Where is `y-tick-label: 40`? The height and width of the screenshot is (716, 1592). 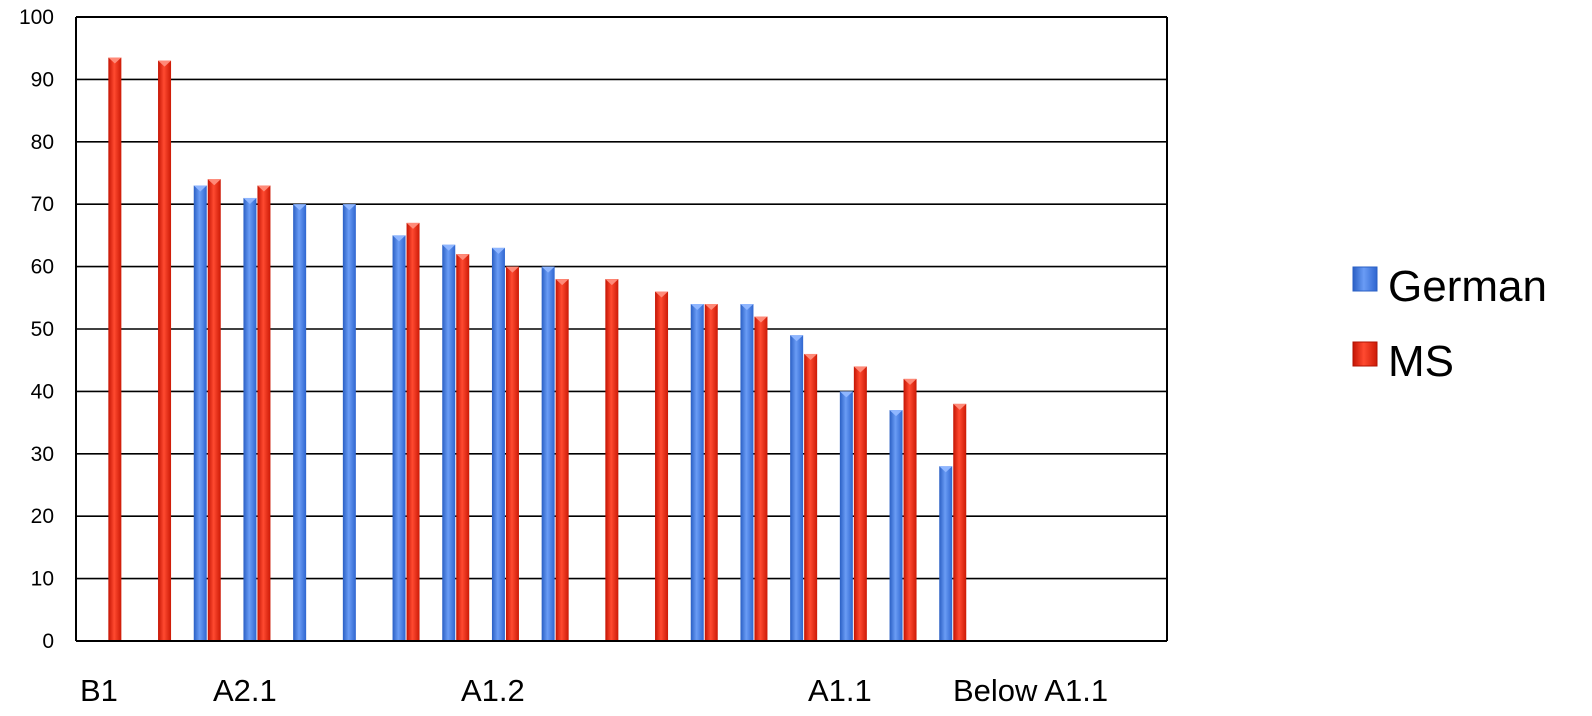
y-tick-label: 40 is located at coordinates (42, 391).